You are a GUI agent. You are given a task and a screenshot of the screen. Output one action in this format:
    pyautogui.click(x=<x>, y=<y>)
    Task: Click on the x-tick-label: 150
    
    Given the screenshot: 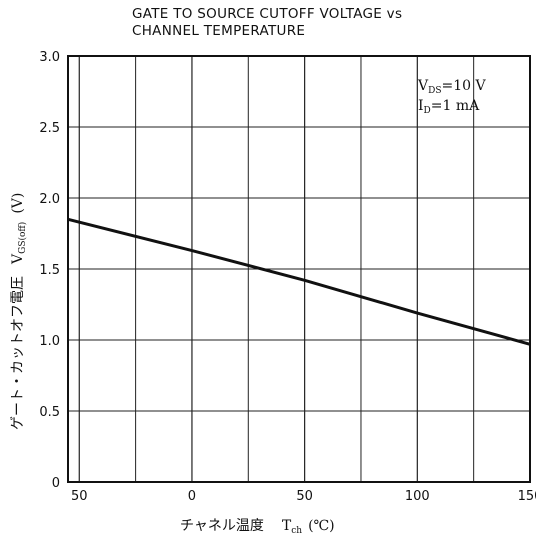 What is the action you would take?
    pyautogui.click(x=527, y=496)
    